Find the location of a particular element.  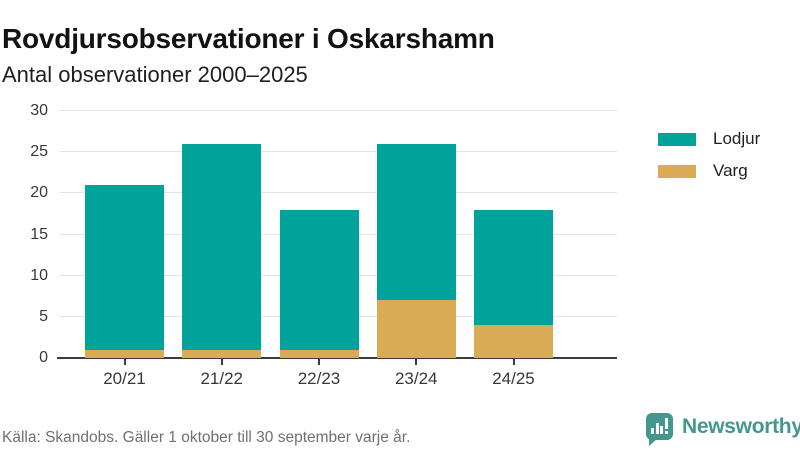

bar-23/24 is located at coordinates (416, 250).